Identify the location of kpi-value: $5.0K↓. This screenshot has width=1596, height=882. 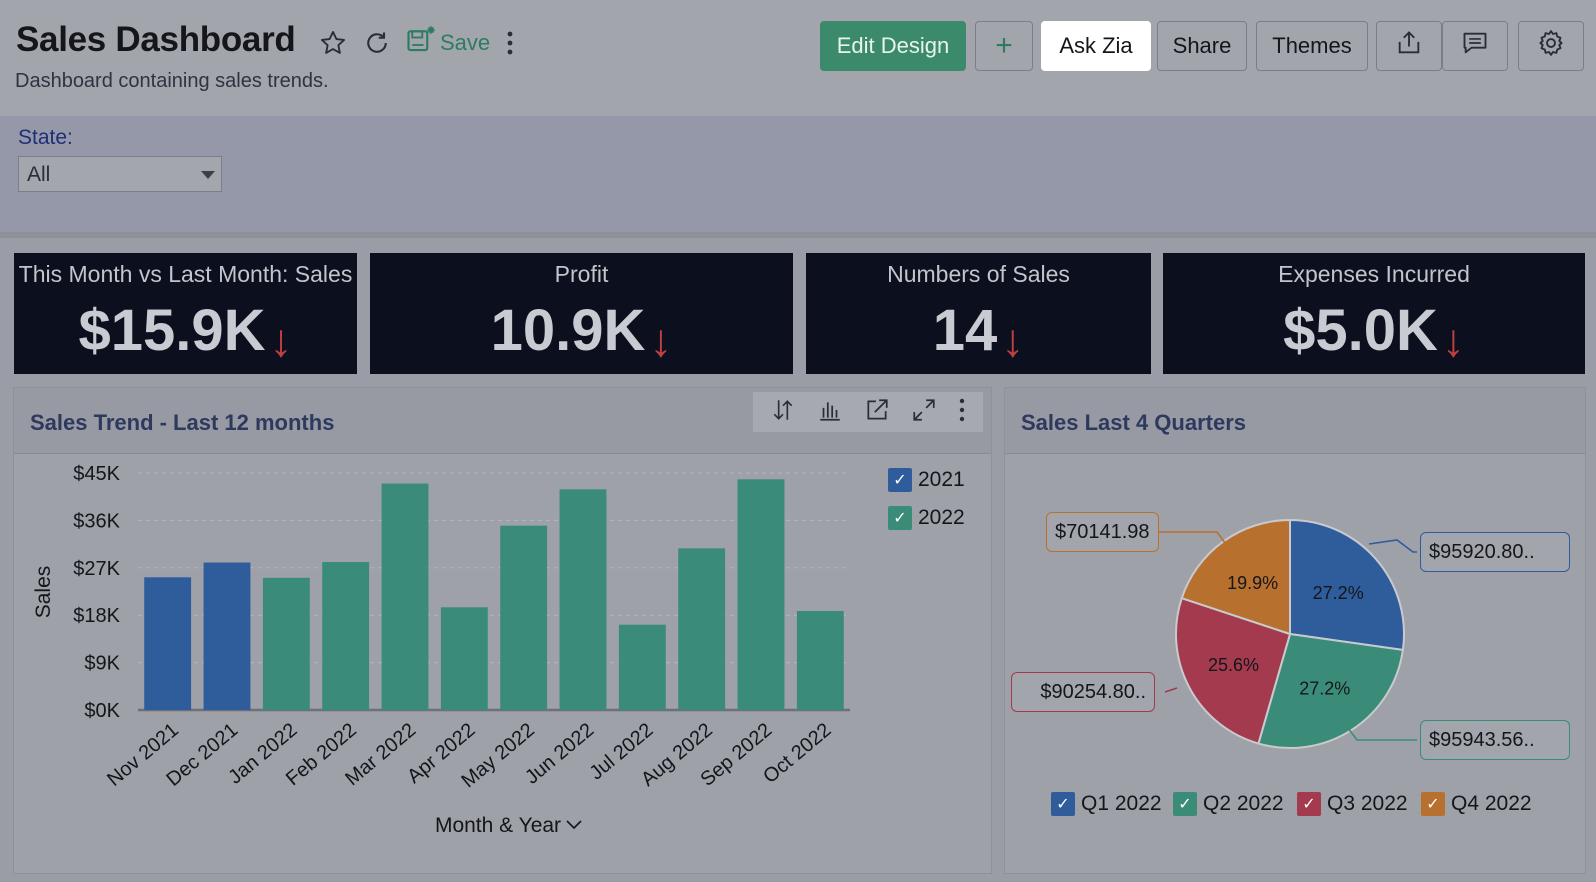
(1374, 332).